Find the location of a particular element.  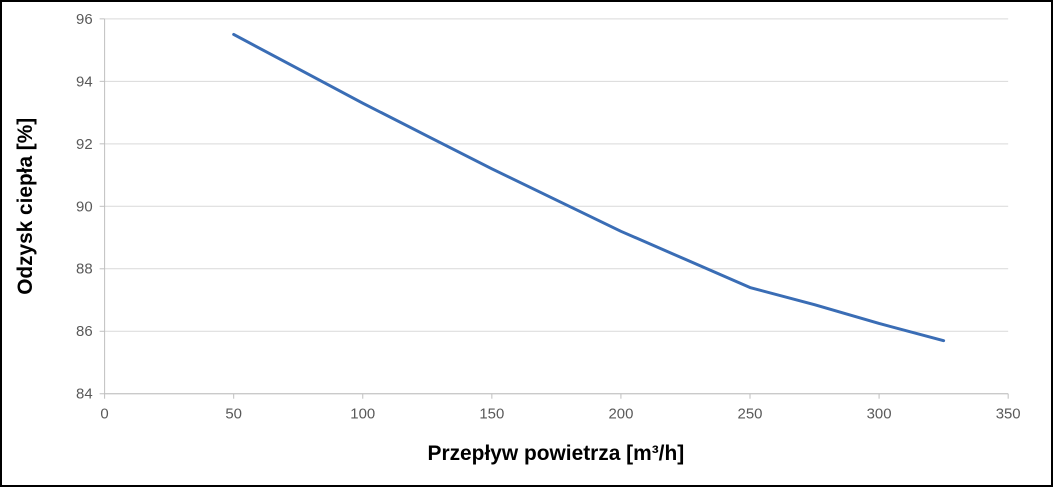

x-tick-label-300: 300 is located at coordinates (879, 415).